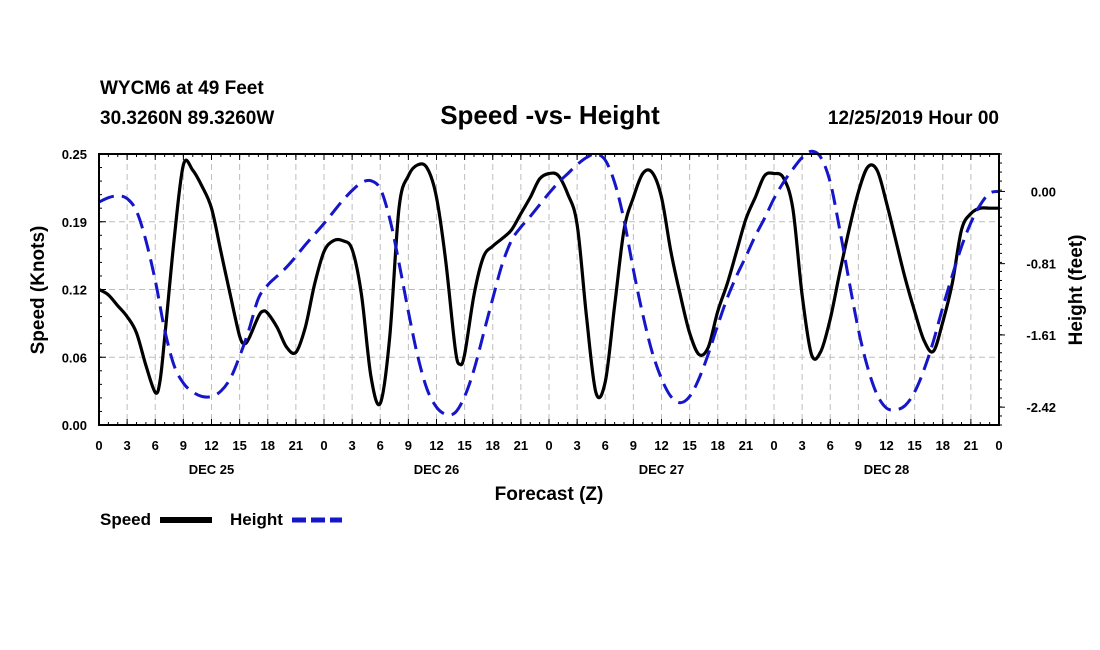  I want to click on y-tick-label: 0.12, so click(74, 290).